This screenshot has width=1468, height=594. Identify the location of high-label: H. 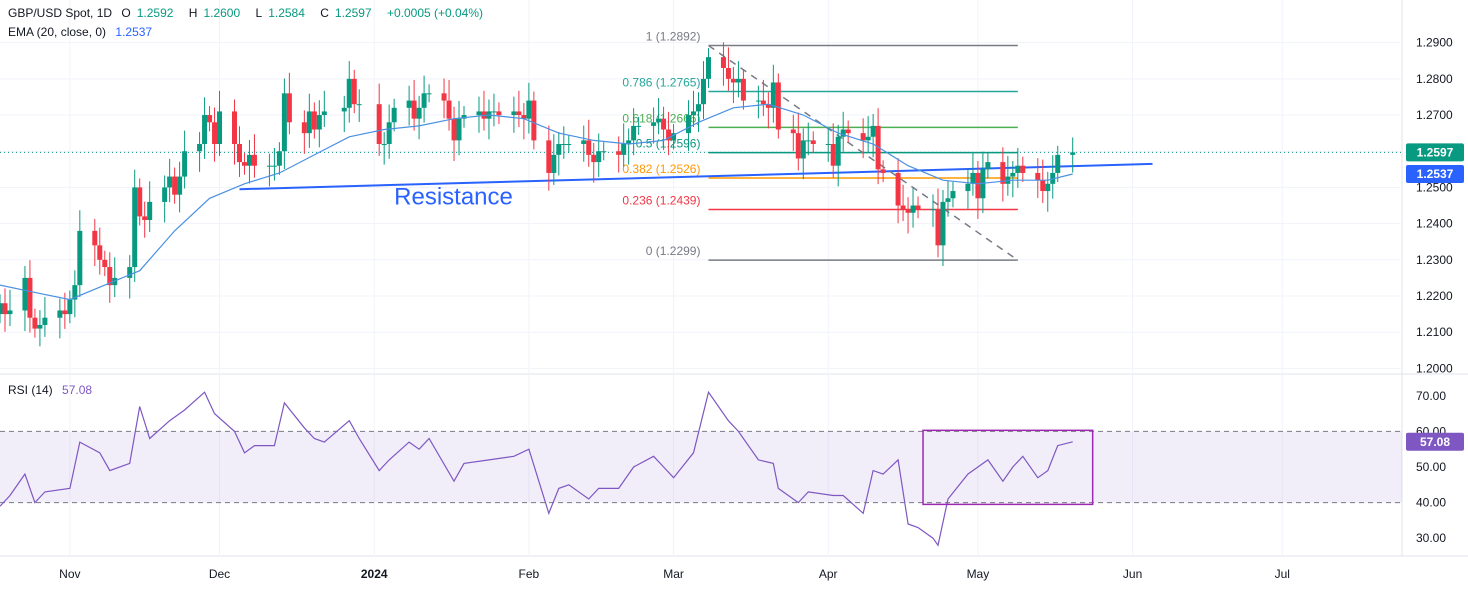
(193, 13).